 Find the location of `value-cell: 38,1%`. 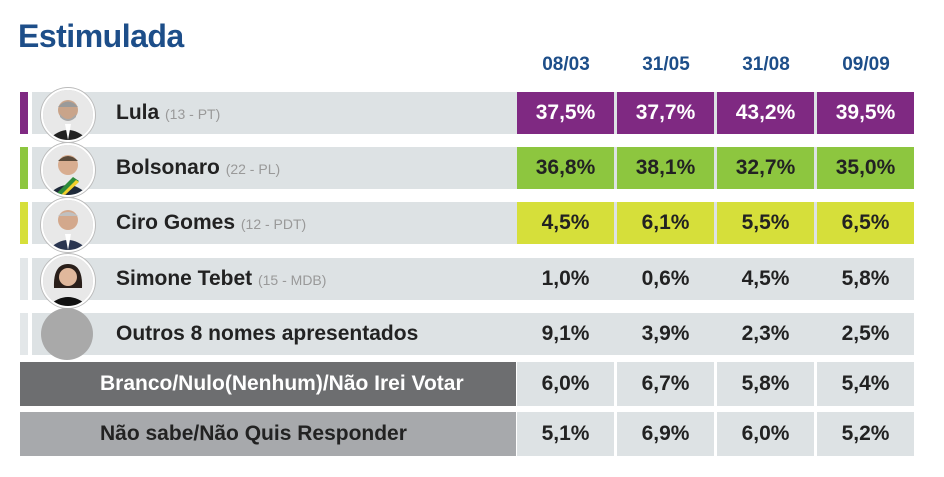

value-cell: 38,1% is located at coordinates (665, 168).